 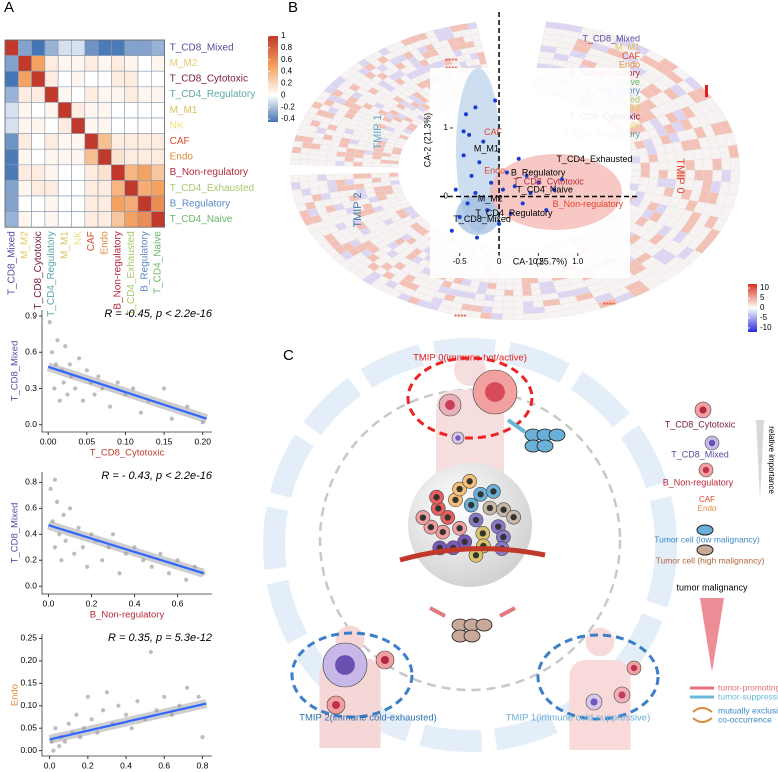 What do you see at coordinates (538, 173) in the screenshot?
I see `category-label: B_Regulatory` at bounding box center [538, 173].